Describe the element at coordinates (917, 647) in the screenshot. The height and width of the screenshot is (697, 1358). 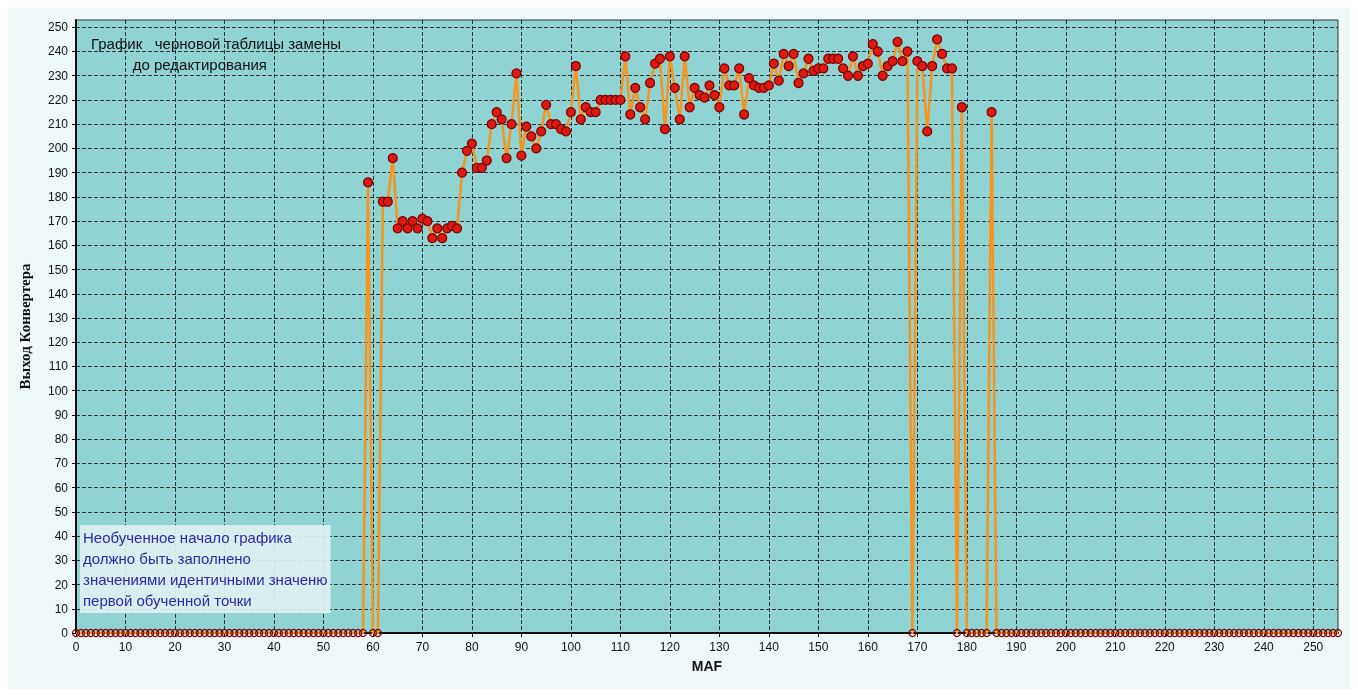
I see `x-tick-label: 170` at that location.